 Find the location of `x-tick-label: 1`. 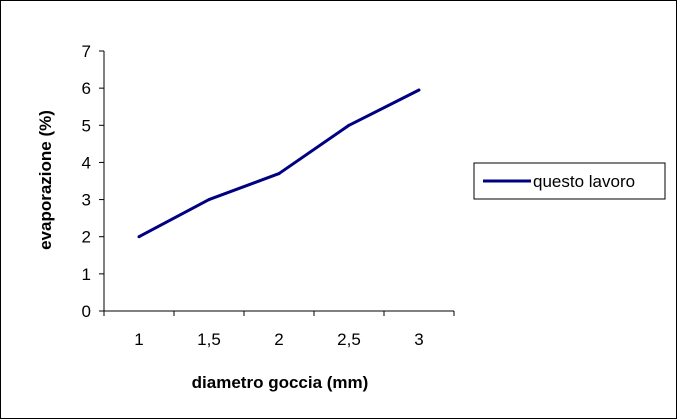

x-tick-label: 1 is located at coordinates (138, 339).